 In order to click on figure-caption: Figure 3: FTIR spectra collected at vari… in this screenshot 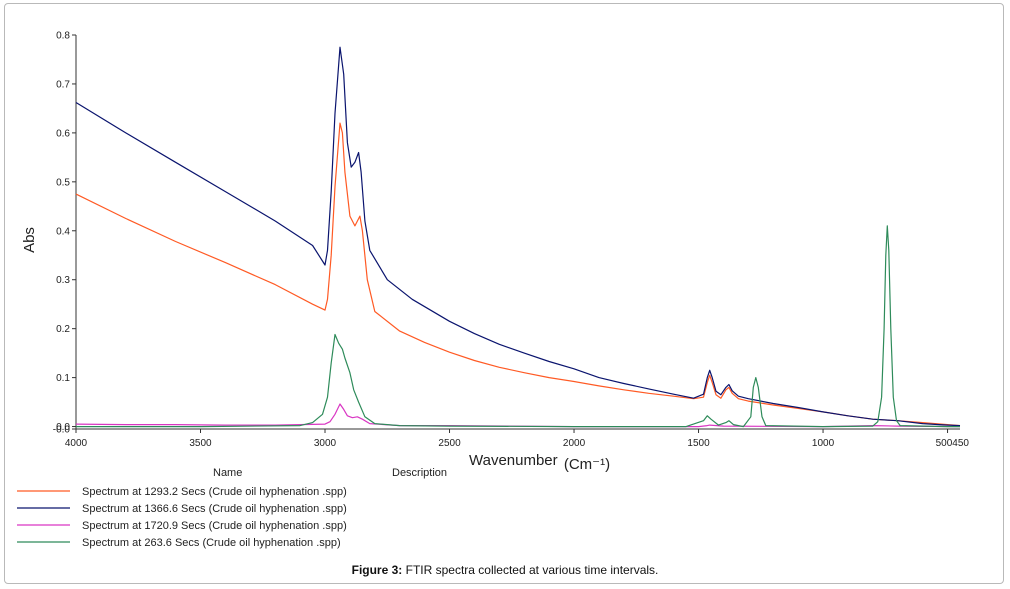, I will do `click(505, 570)`.